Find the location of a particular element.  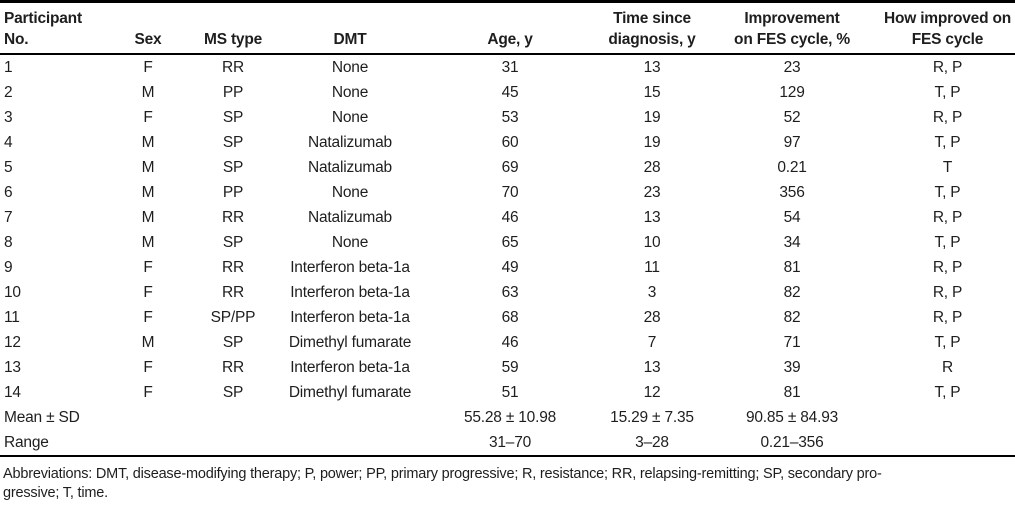

column-header-sex: Sex is located at coordinates (148, 28).